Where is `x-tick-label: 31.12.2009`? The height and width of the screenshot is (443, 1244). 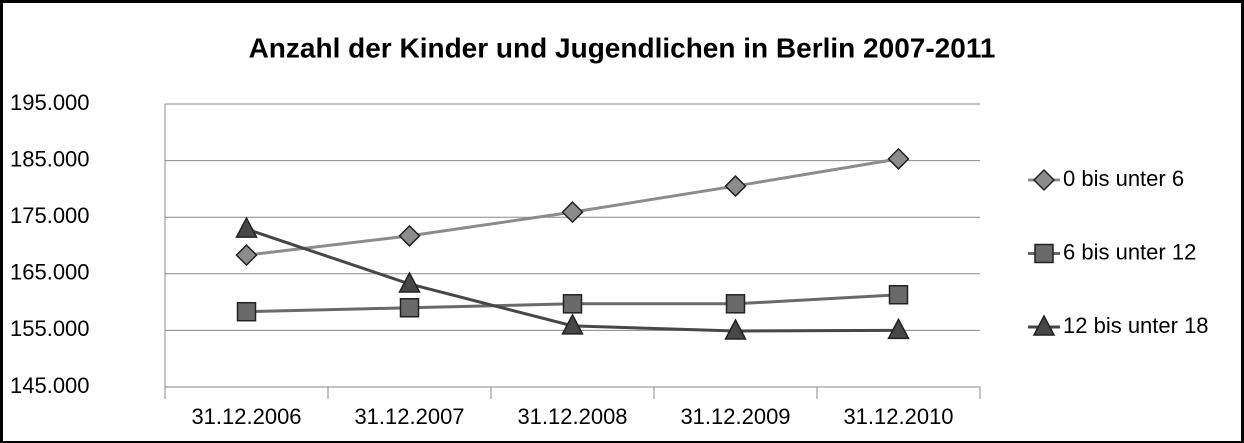 x-tick-label: 31.12.2009 is located at coordinates (735, 416).